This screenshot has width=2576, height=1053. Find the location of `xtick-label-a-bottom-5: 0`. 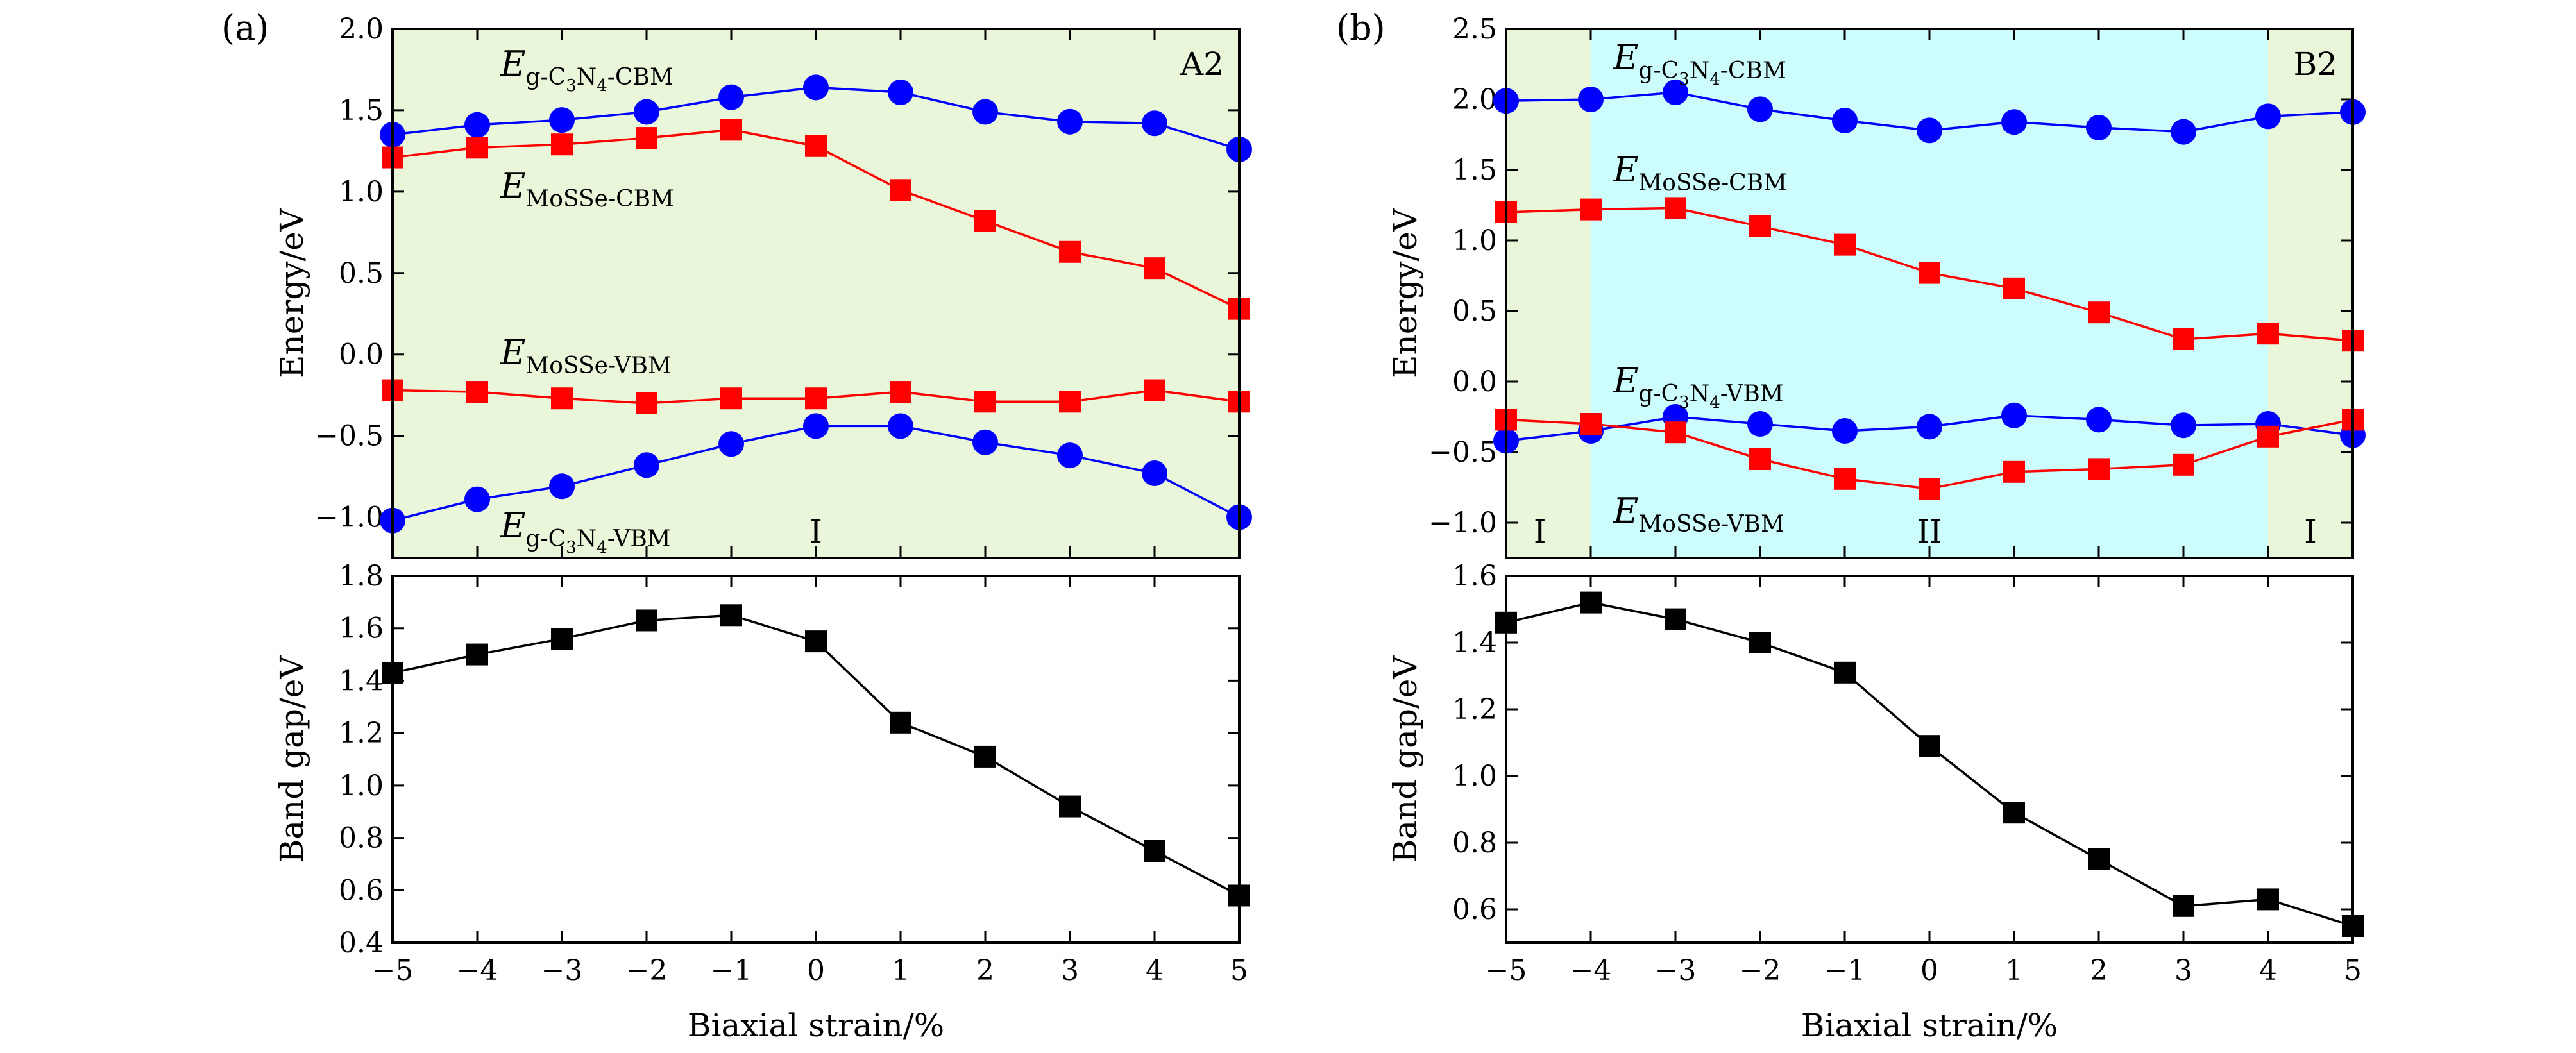

xtick-label-a-bottom-5: 0 is located at coordinates (816, 970).